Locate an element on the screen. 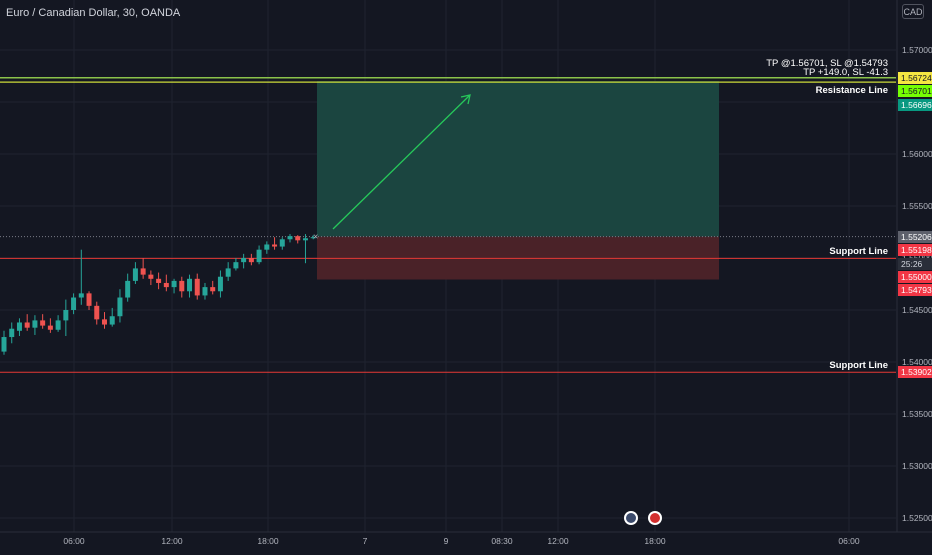  price-label: 1.55000 is located at coordinates (916, 277).